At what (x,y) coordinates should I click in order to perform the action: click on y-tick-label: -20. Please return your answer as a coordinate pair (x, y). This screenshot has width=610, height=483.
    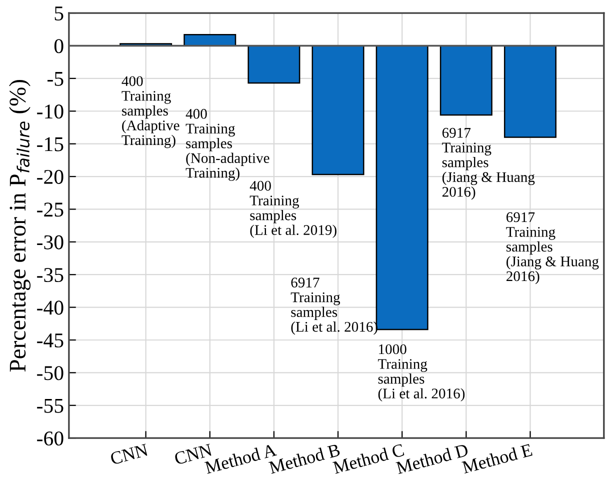
    Looking at the image, I should click on (50, 177).